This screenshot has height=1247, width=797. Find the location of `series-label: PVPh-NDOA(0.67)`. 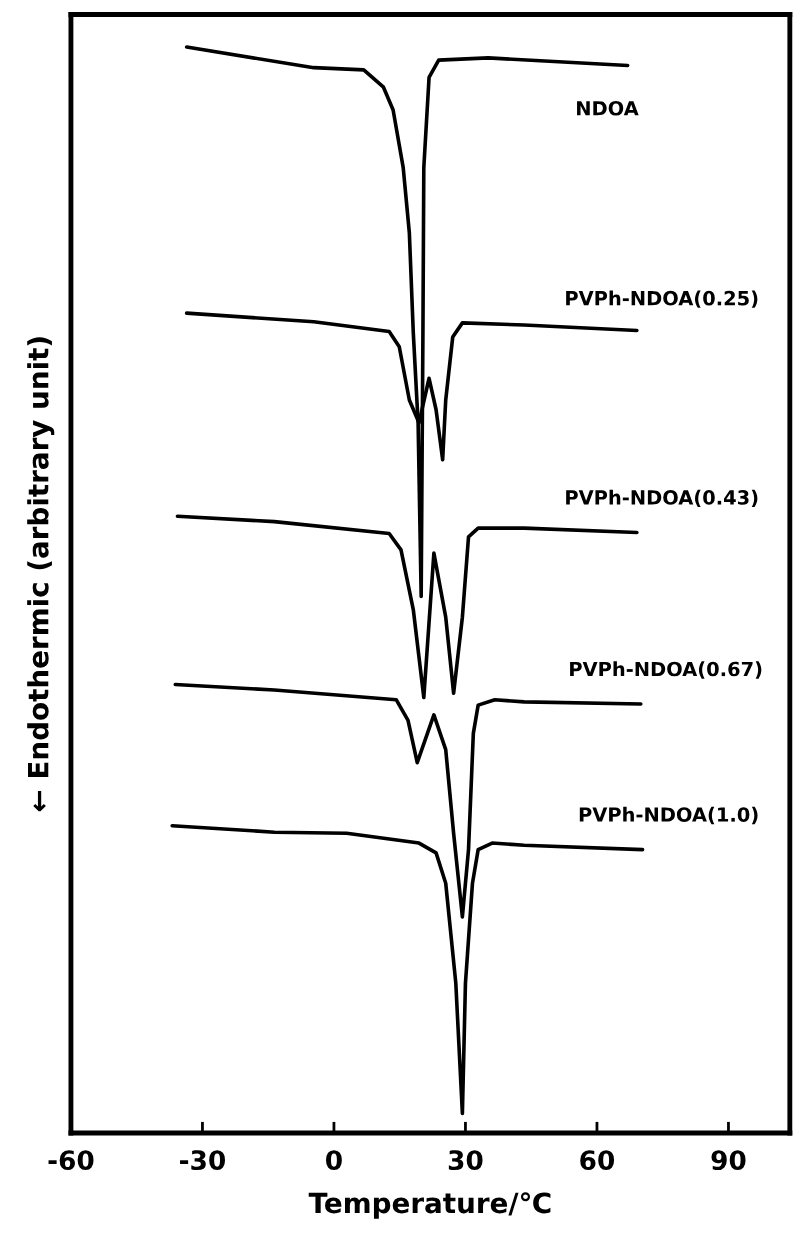

series-label: PVPh-NDOA(0.67) is located at coordinates (666, 670).